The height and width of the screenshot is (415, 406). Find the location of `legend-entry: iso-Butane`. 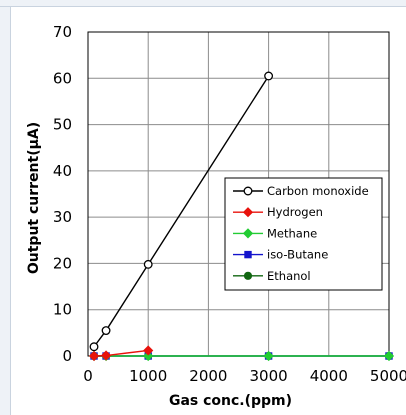

legend-entry: iso-Butane is located at coordinates (280, 255).